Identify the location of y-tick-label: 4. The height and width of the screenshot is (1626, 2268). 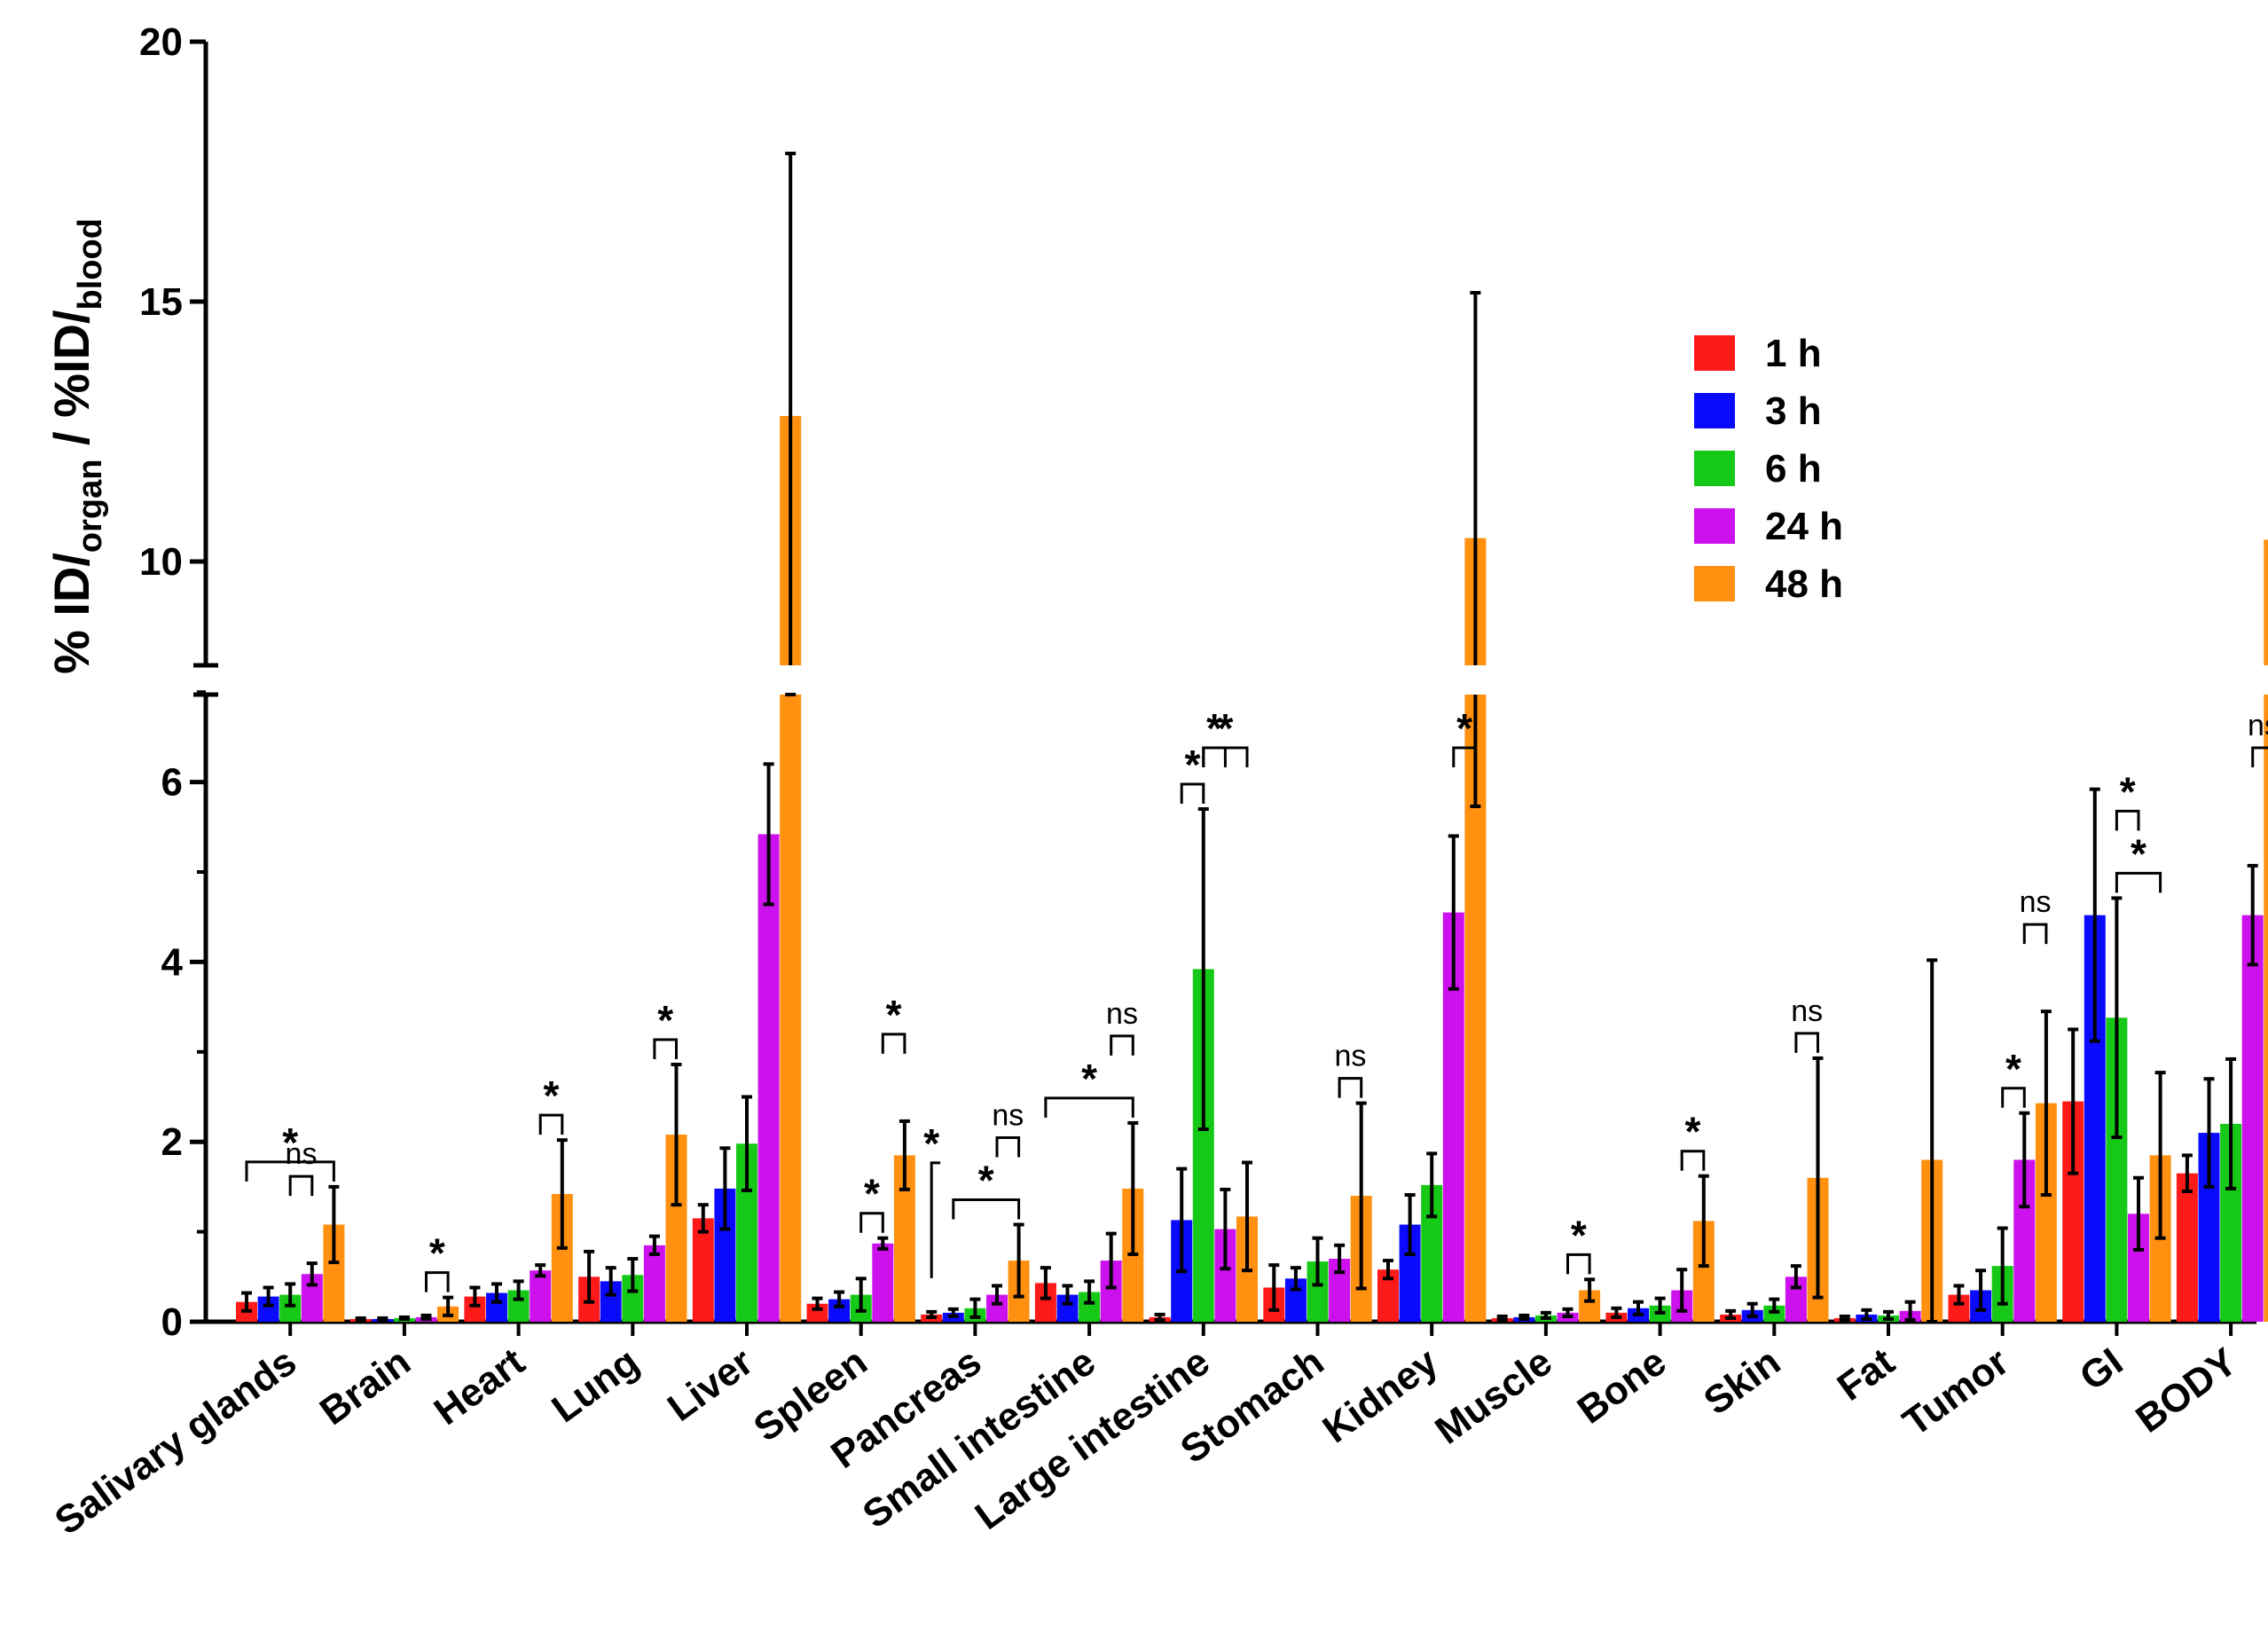
(173, 962).